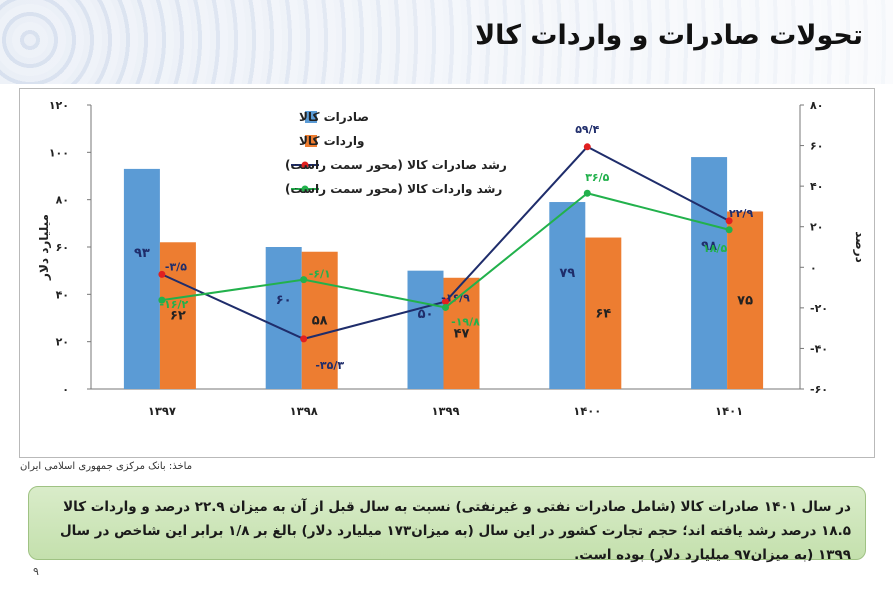 This screenshot has width=893, height=600. I want to click on right-tick-label: ۸۰, so click(816, 105).